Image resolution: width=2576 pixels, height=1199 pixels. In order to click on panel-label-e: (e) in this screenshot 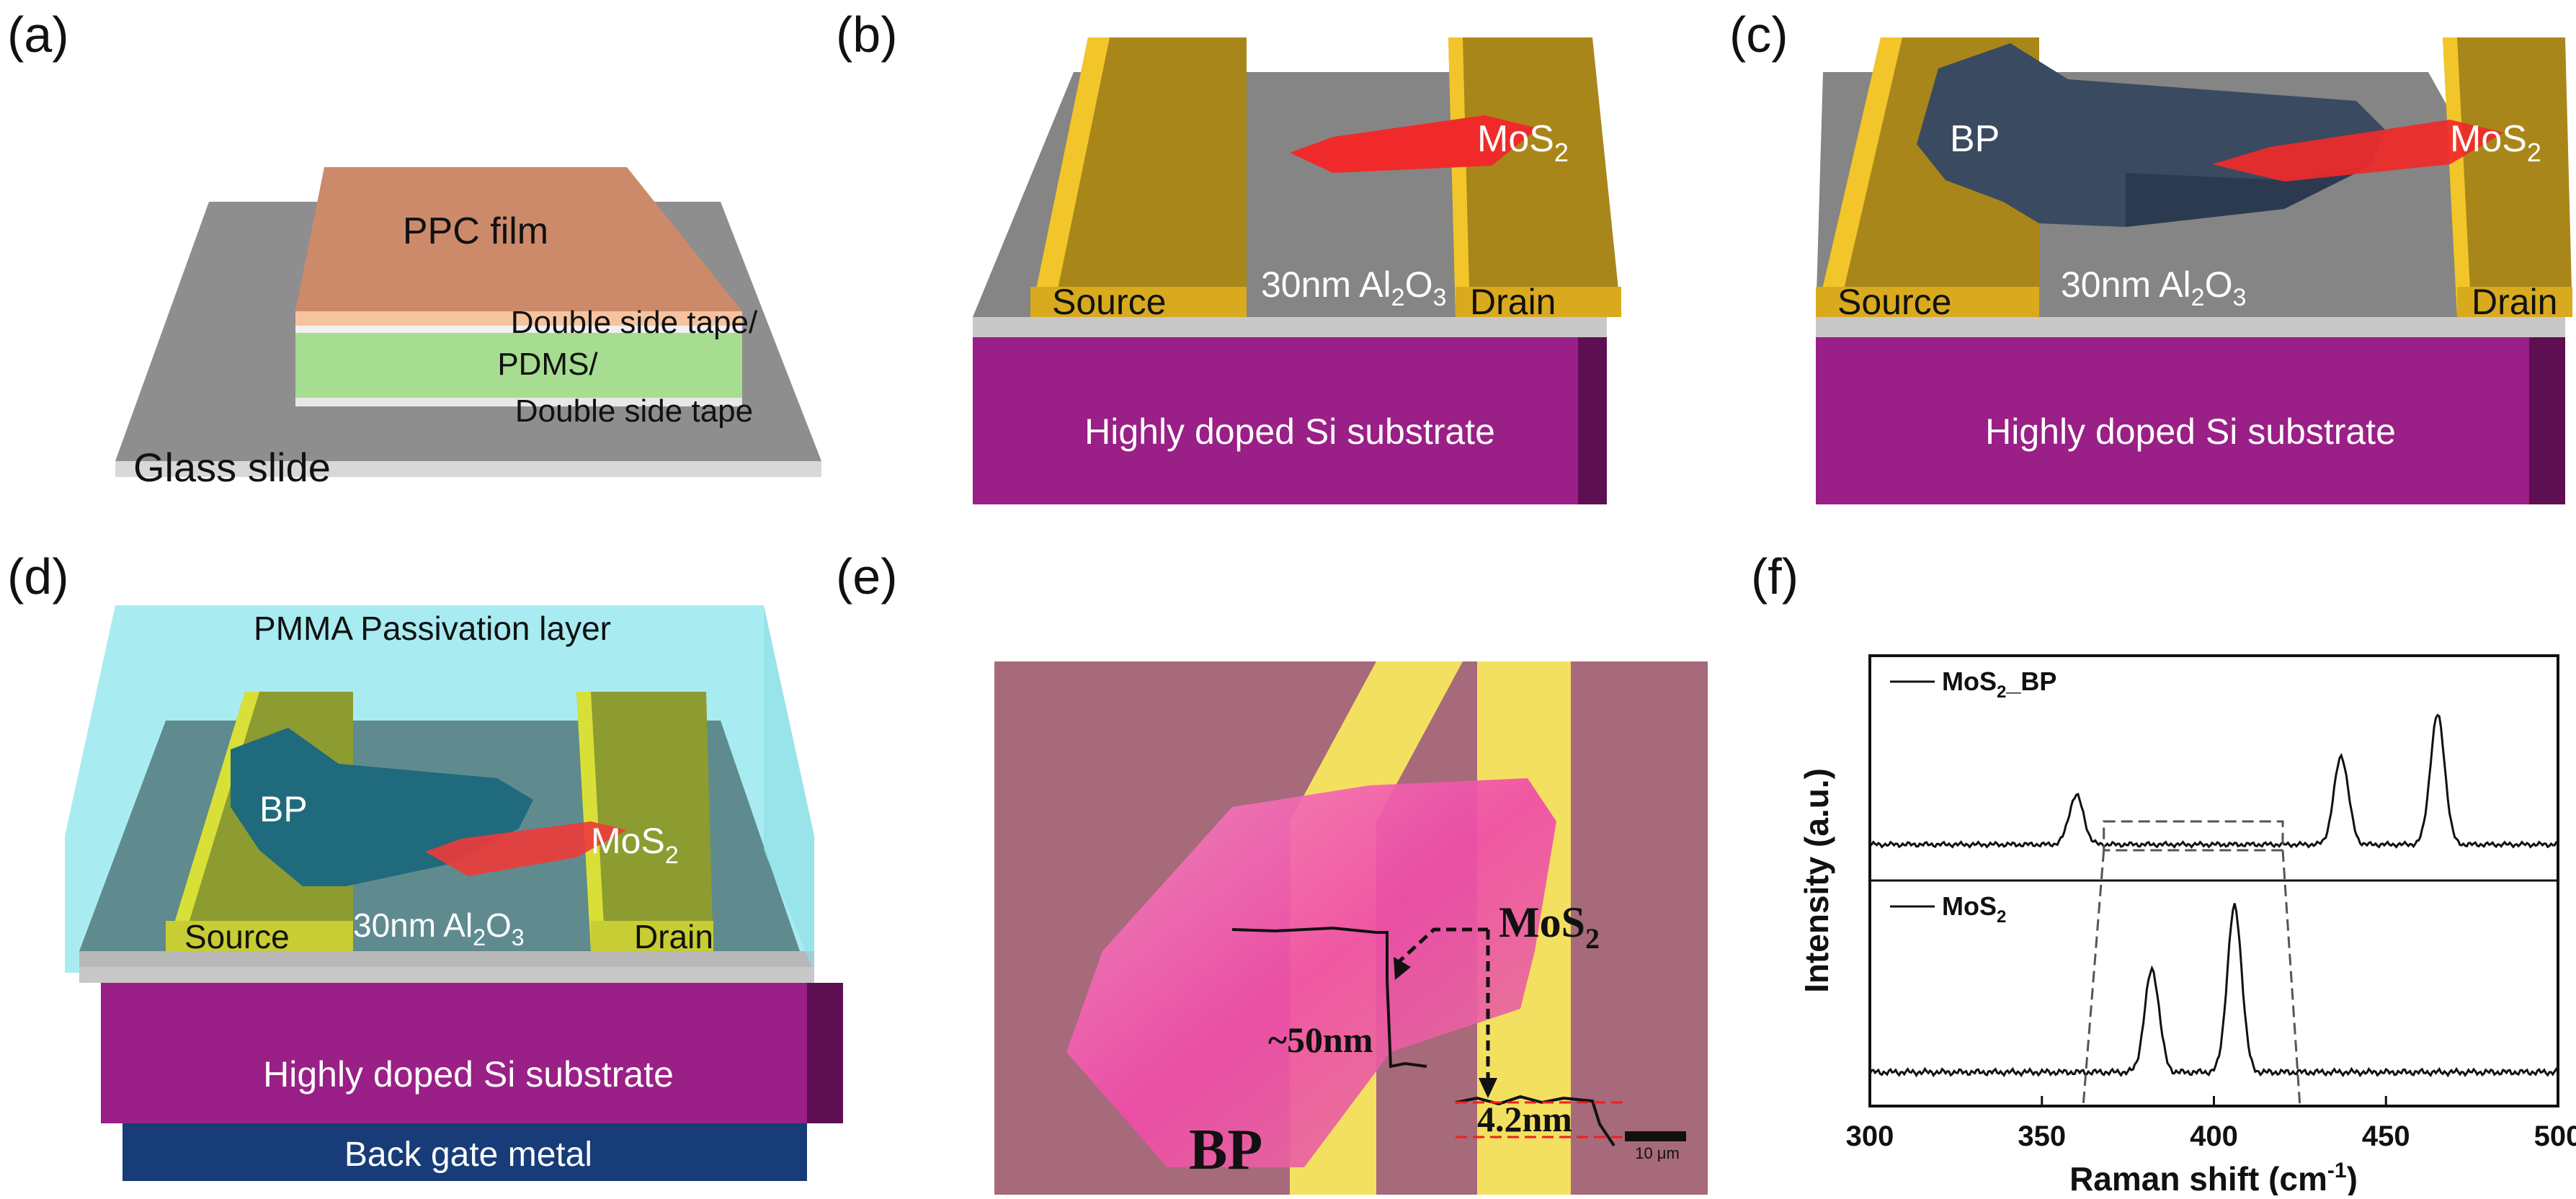, I will do `click(867, 576)`.